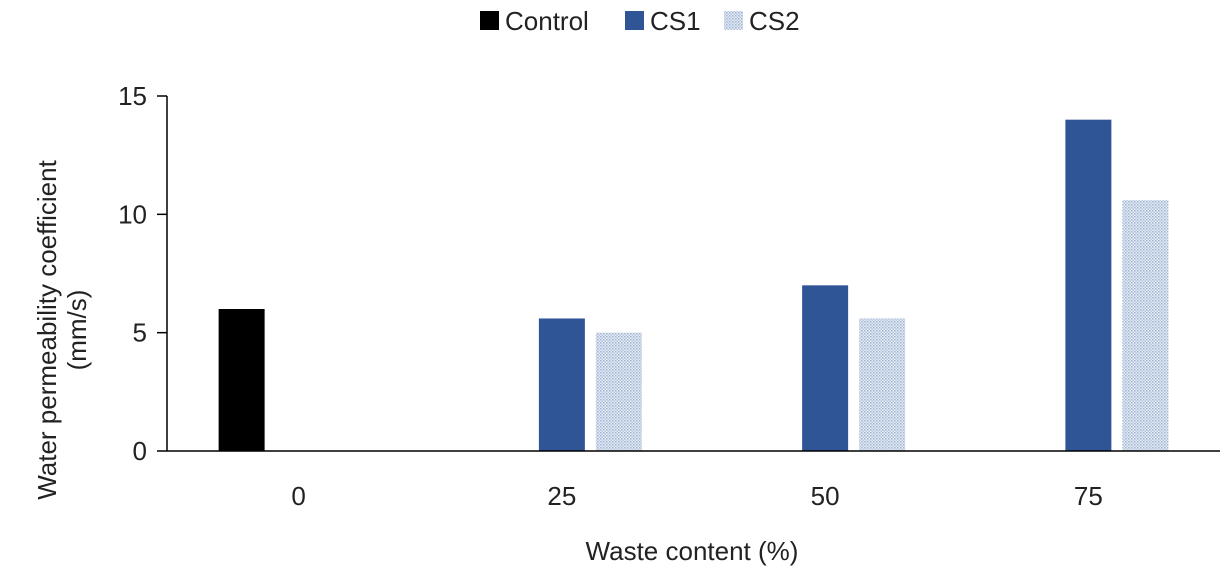 This screenshot has width=1225, height=576. What do you see at coordinates (132, 96) in the screenshot?
I see `y-tick-label: 15` at bounding box center [132, 96].